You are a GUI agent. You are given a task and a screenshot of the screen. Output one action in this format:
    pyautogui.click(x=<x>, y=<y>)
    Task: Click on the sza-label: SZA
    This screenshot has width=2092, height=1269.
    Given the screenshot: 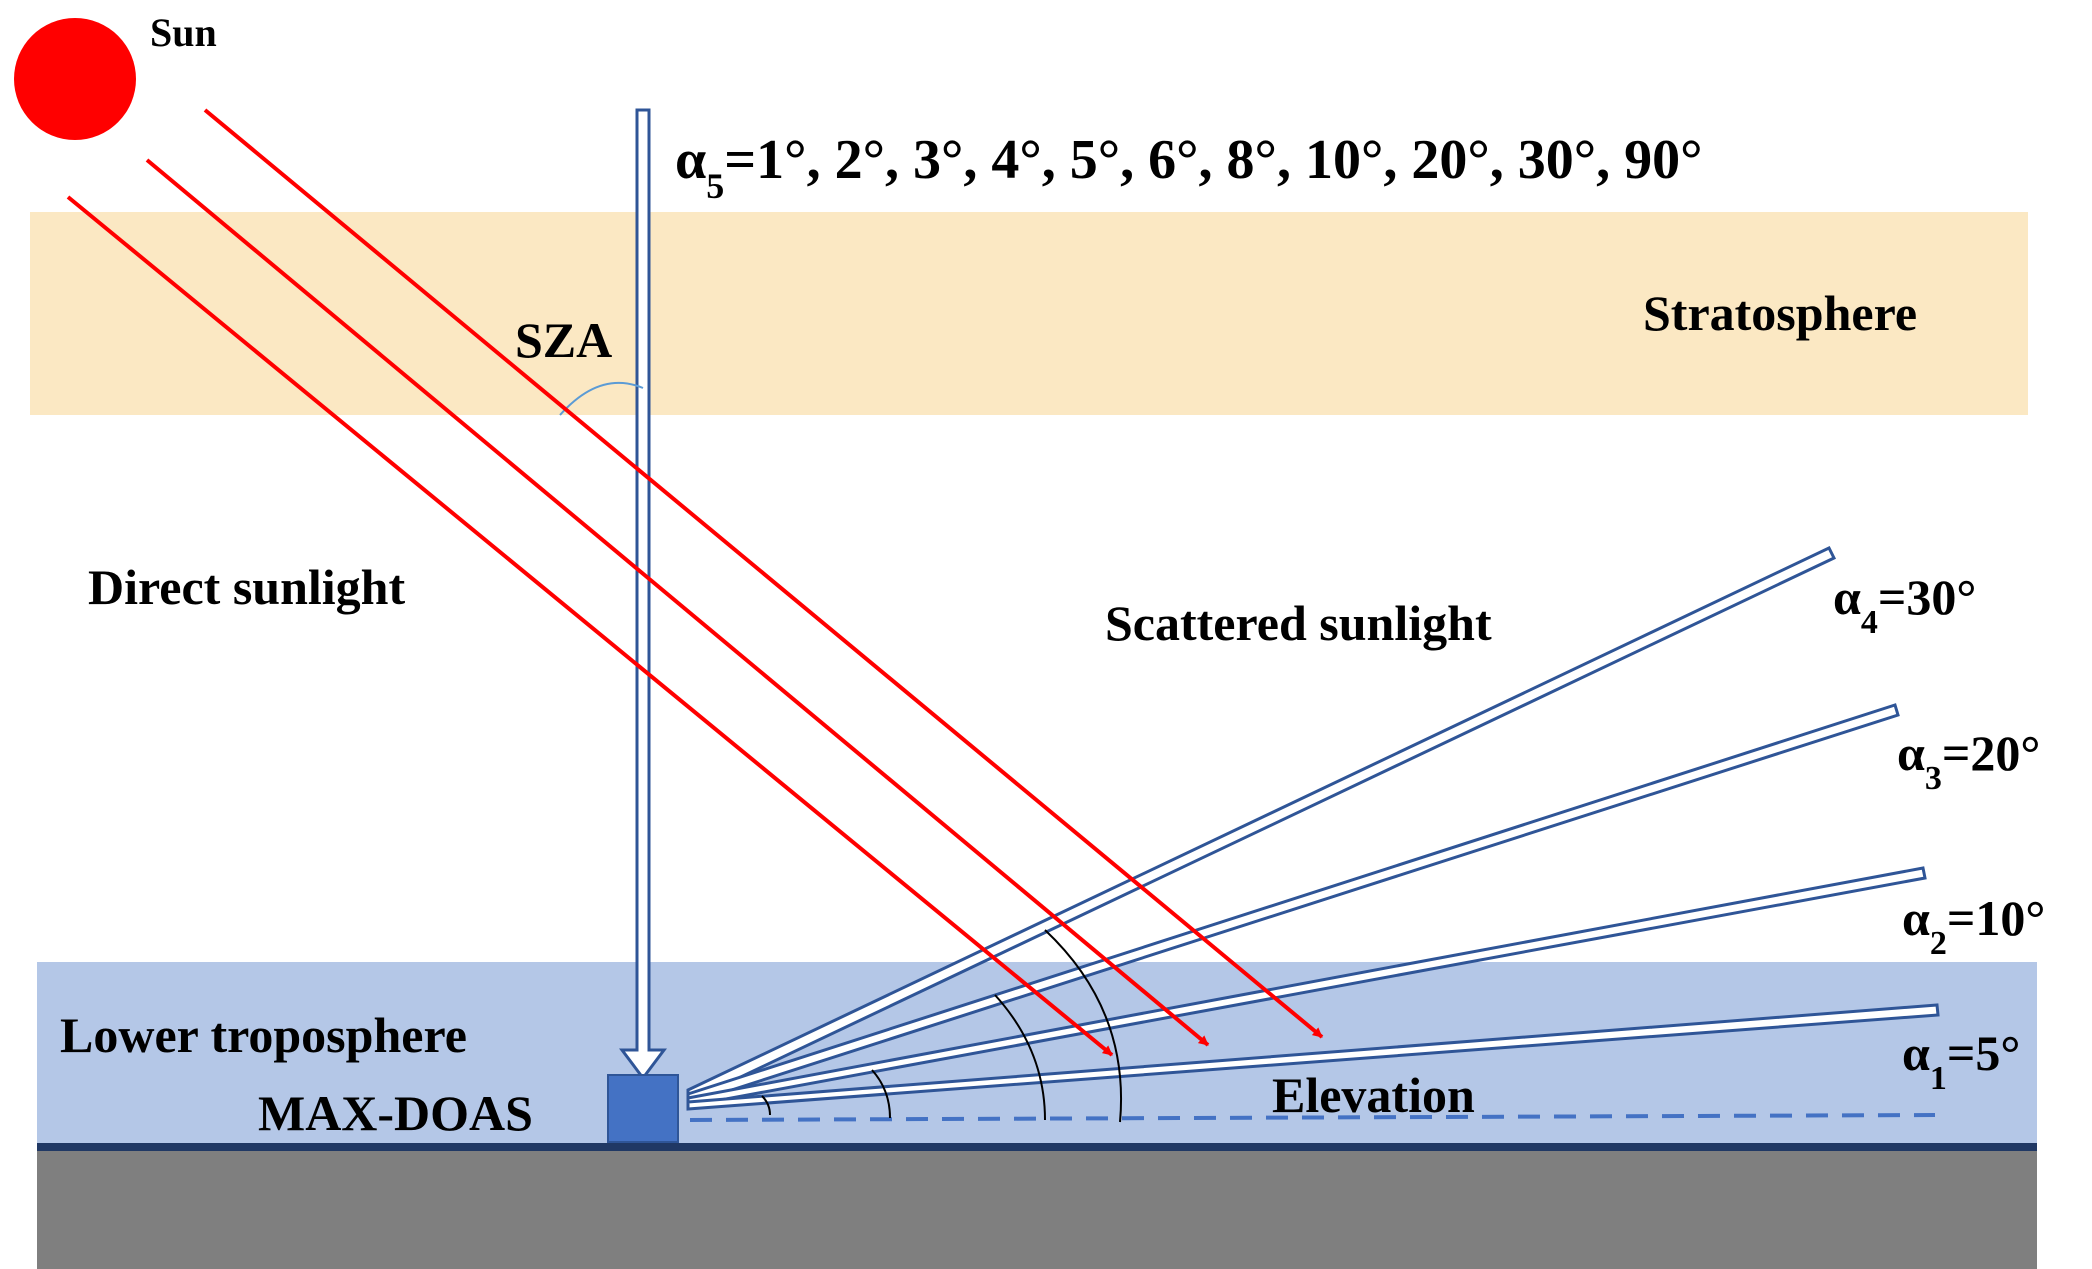 What is the action you would take?
    pyautogui.click(x=563, y=340)
    